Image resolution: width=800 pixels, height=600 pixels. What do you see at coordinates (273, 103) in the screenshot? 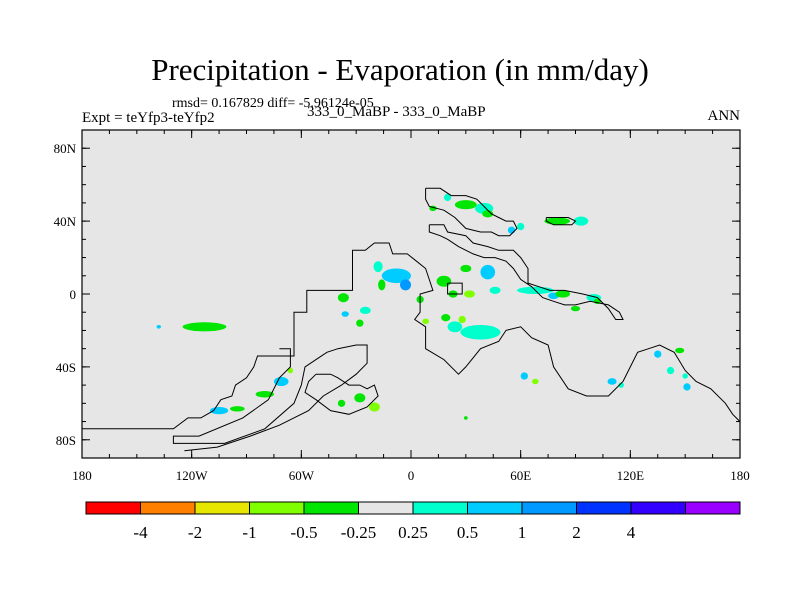
I see `stats-label: rmsd= 0.167829 diff= -5.96124e-05` at bounding box center [273, 103].